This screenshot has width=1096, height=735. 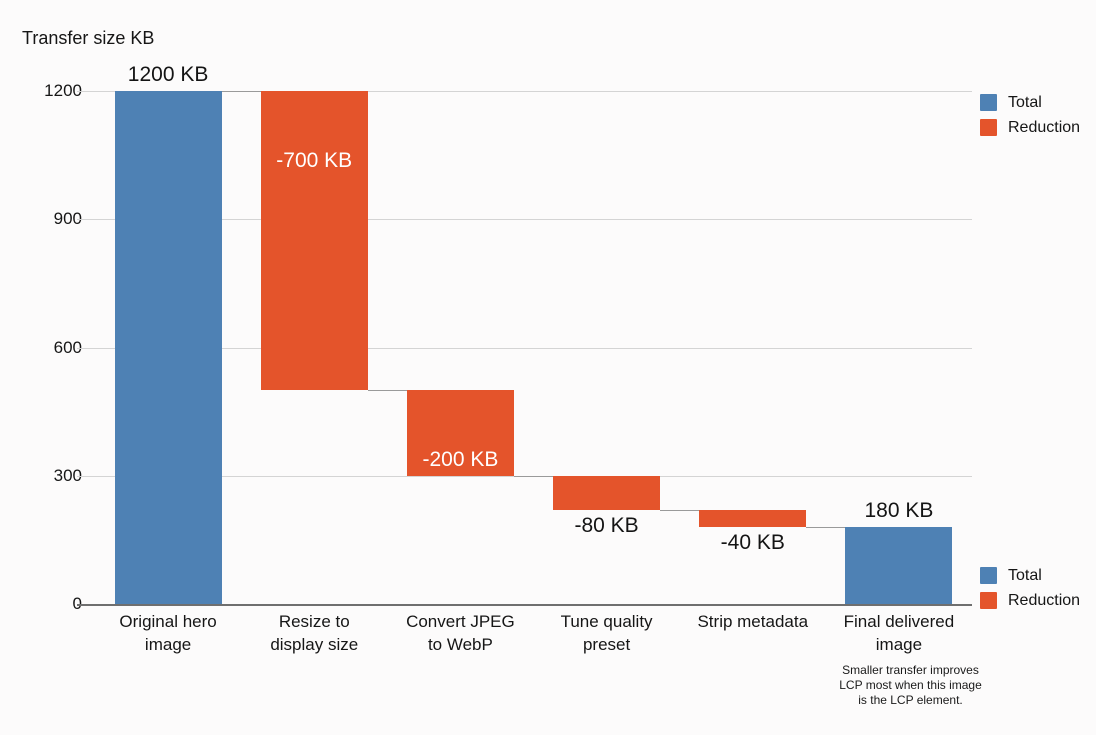 What do you see at coordinates (168, 633) in the screenshot?
I see `x-axis-category-label: Original hero image` at bounding box center [168, 633].